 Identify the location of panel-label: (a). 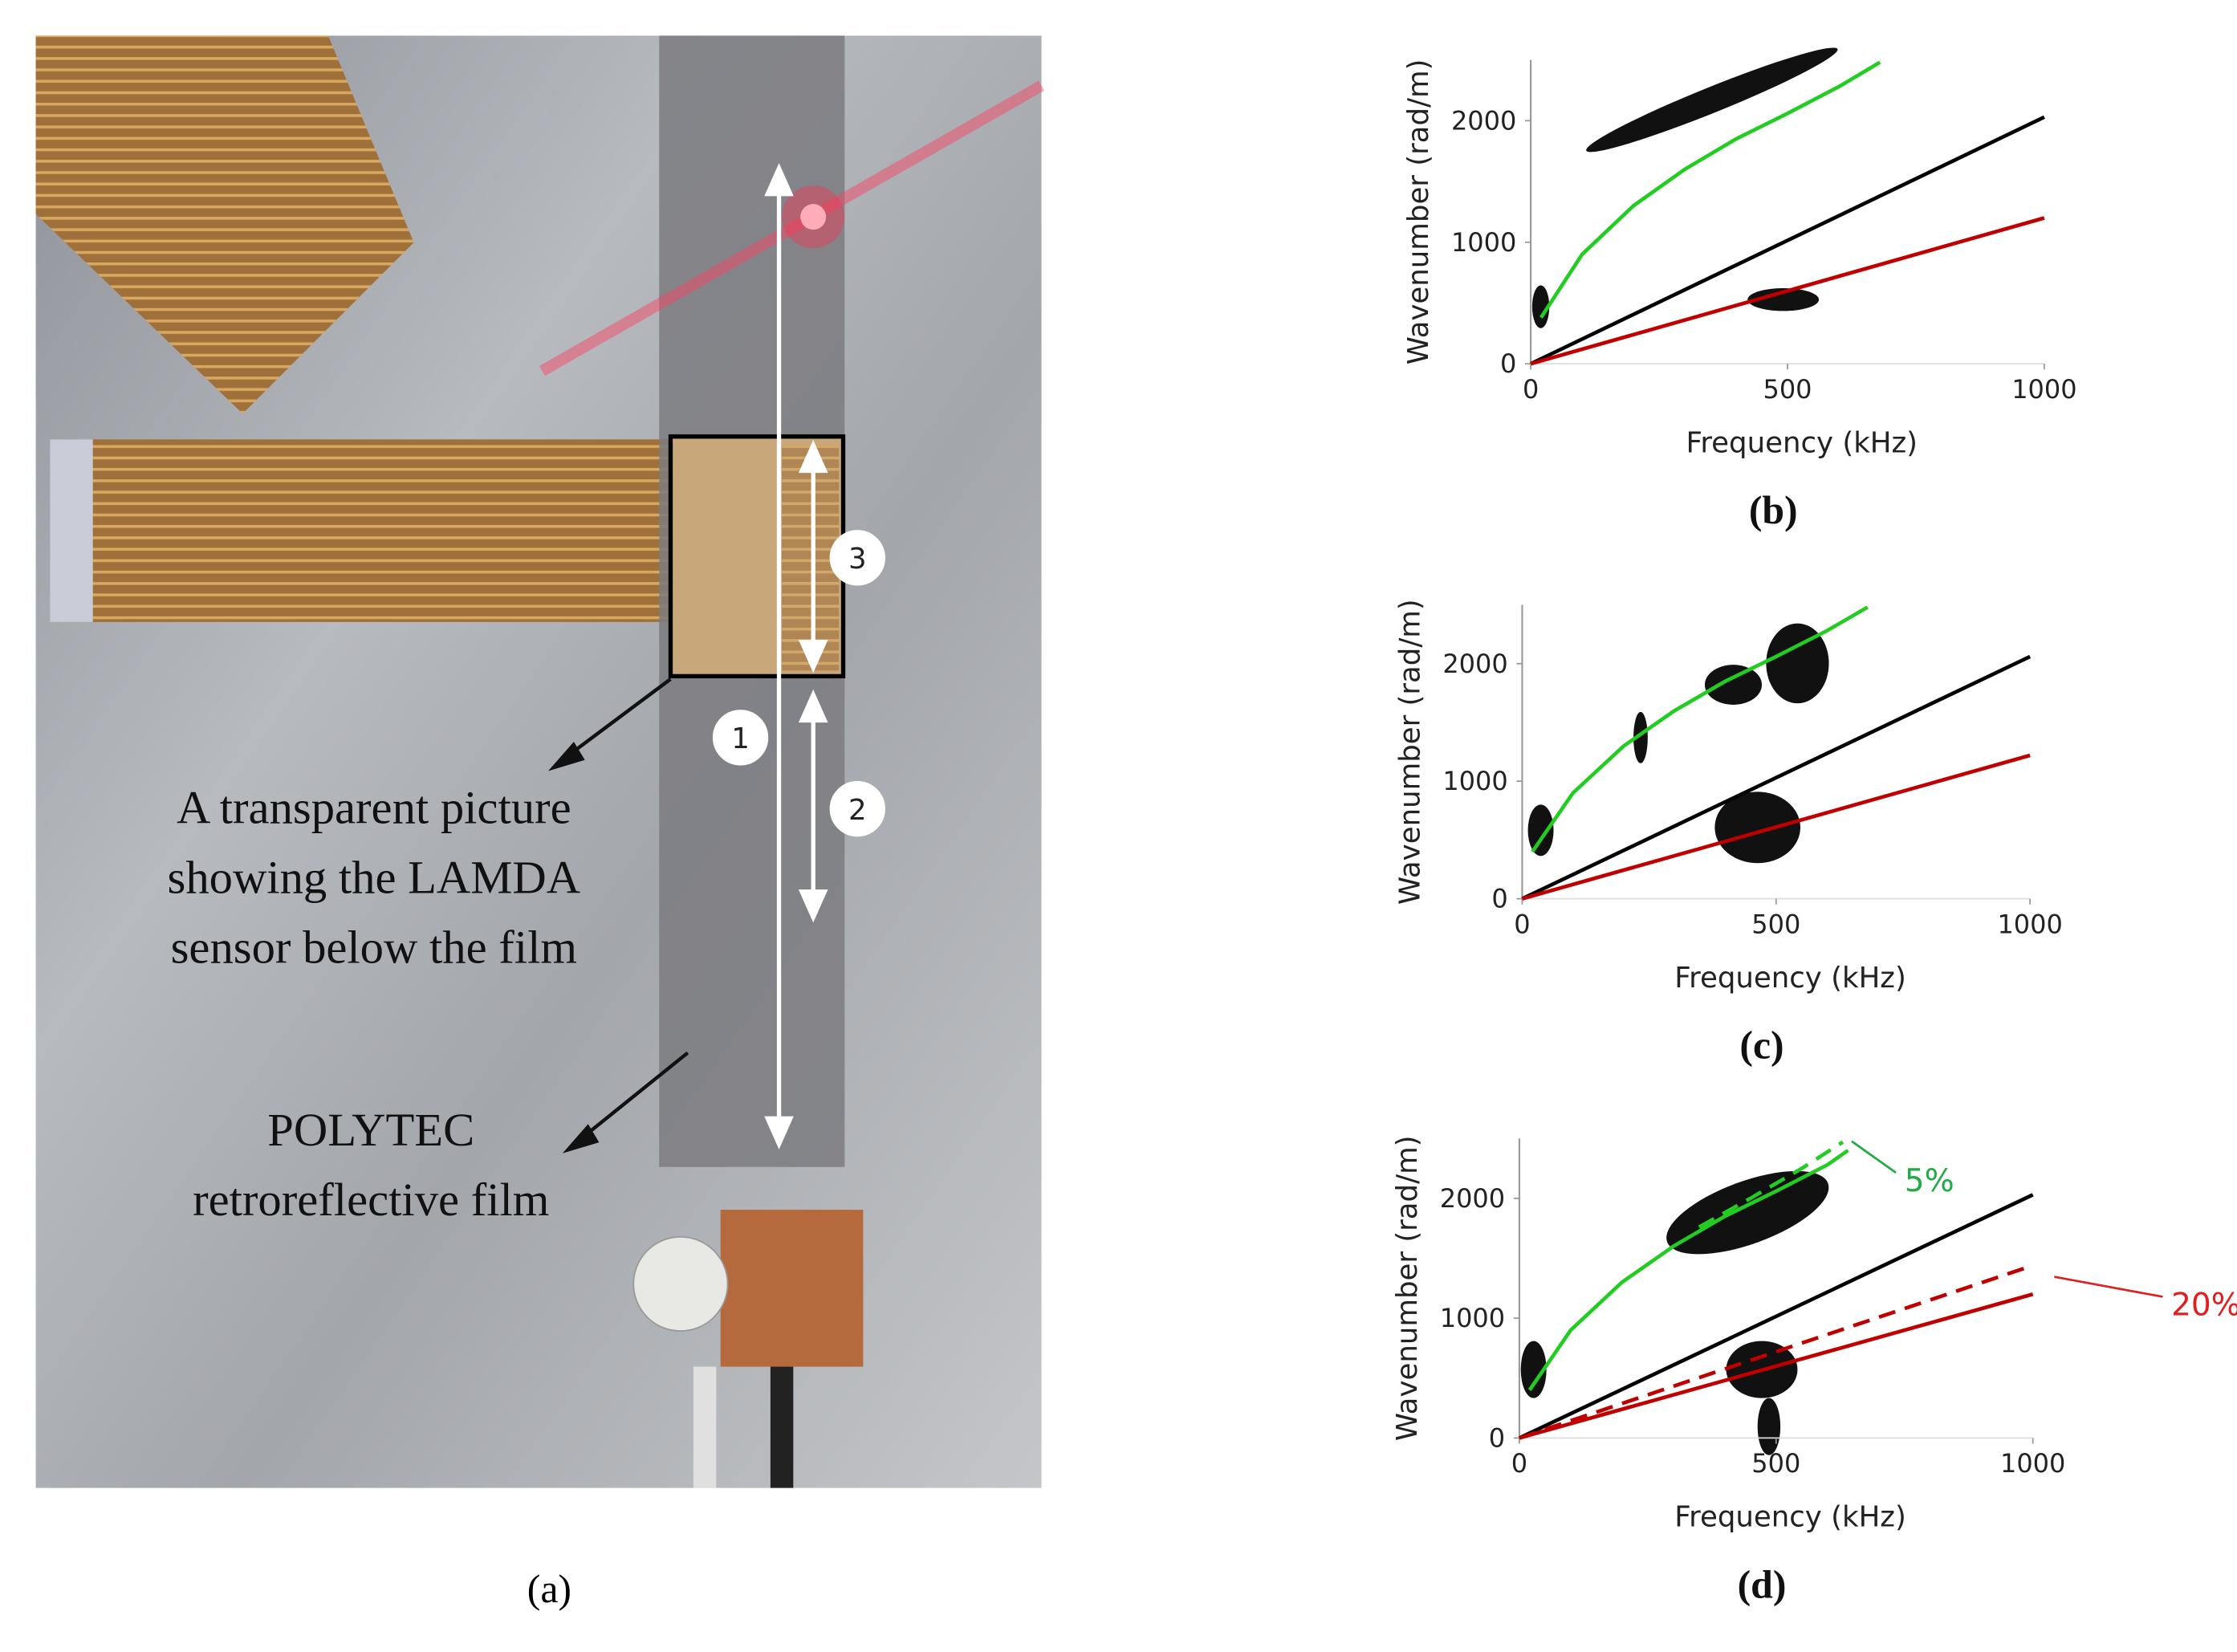
(549, 1589).